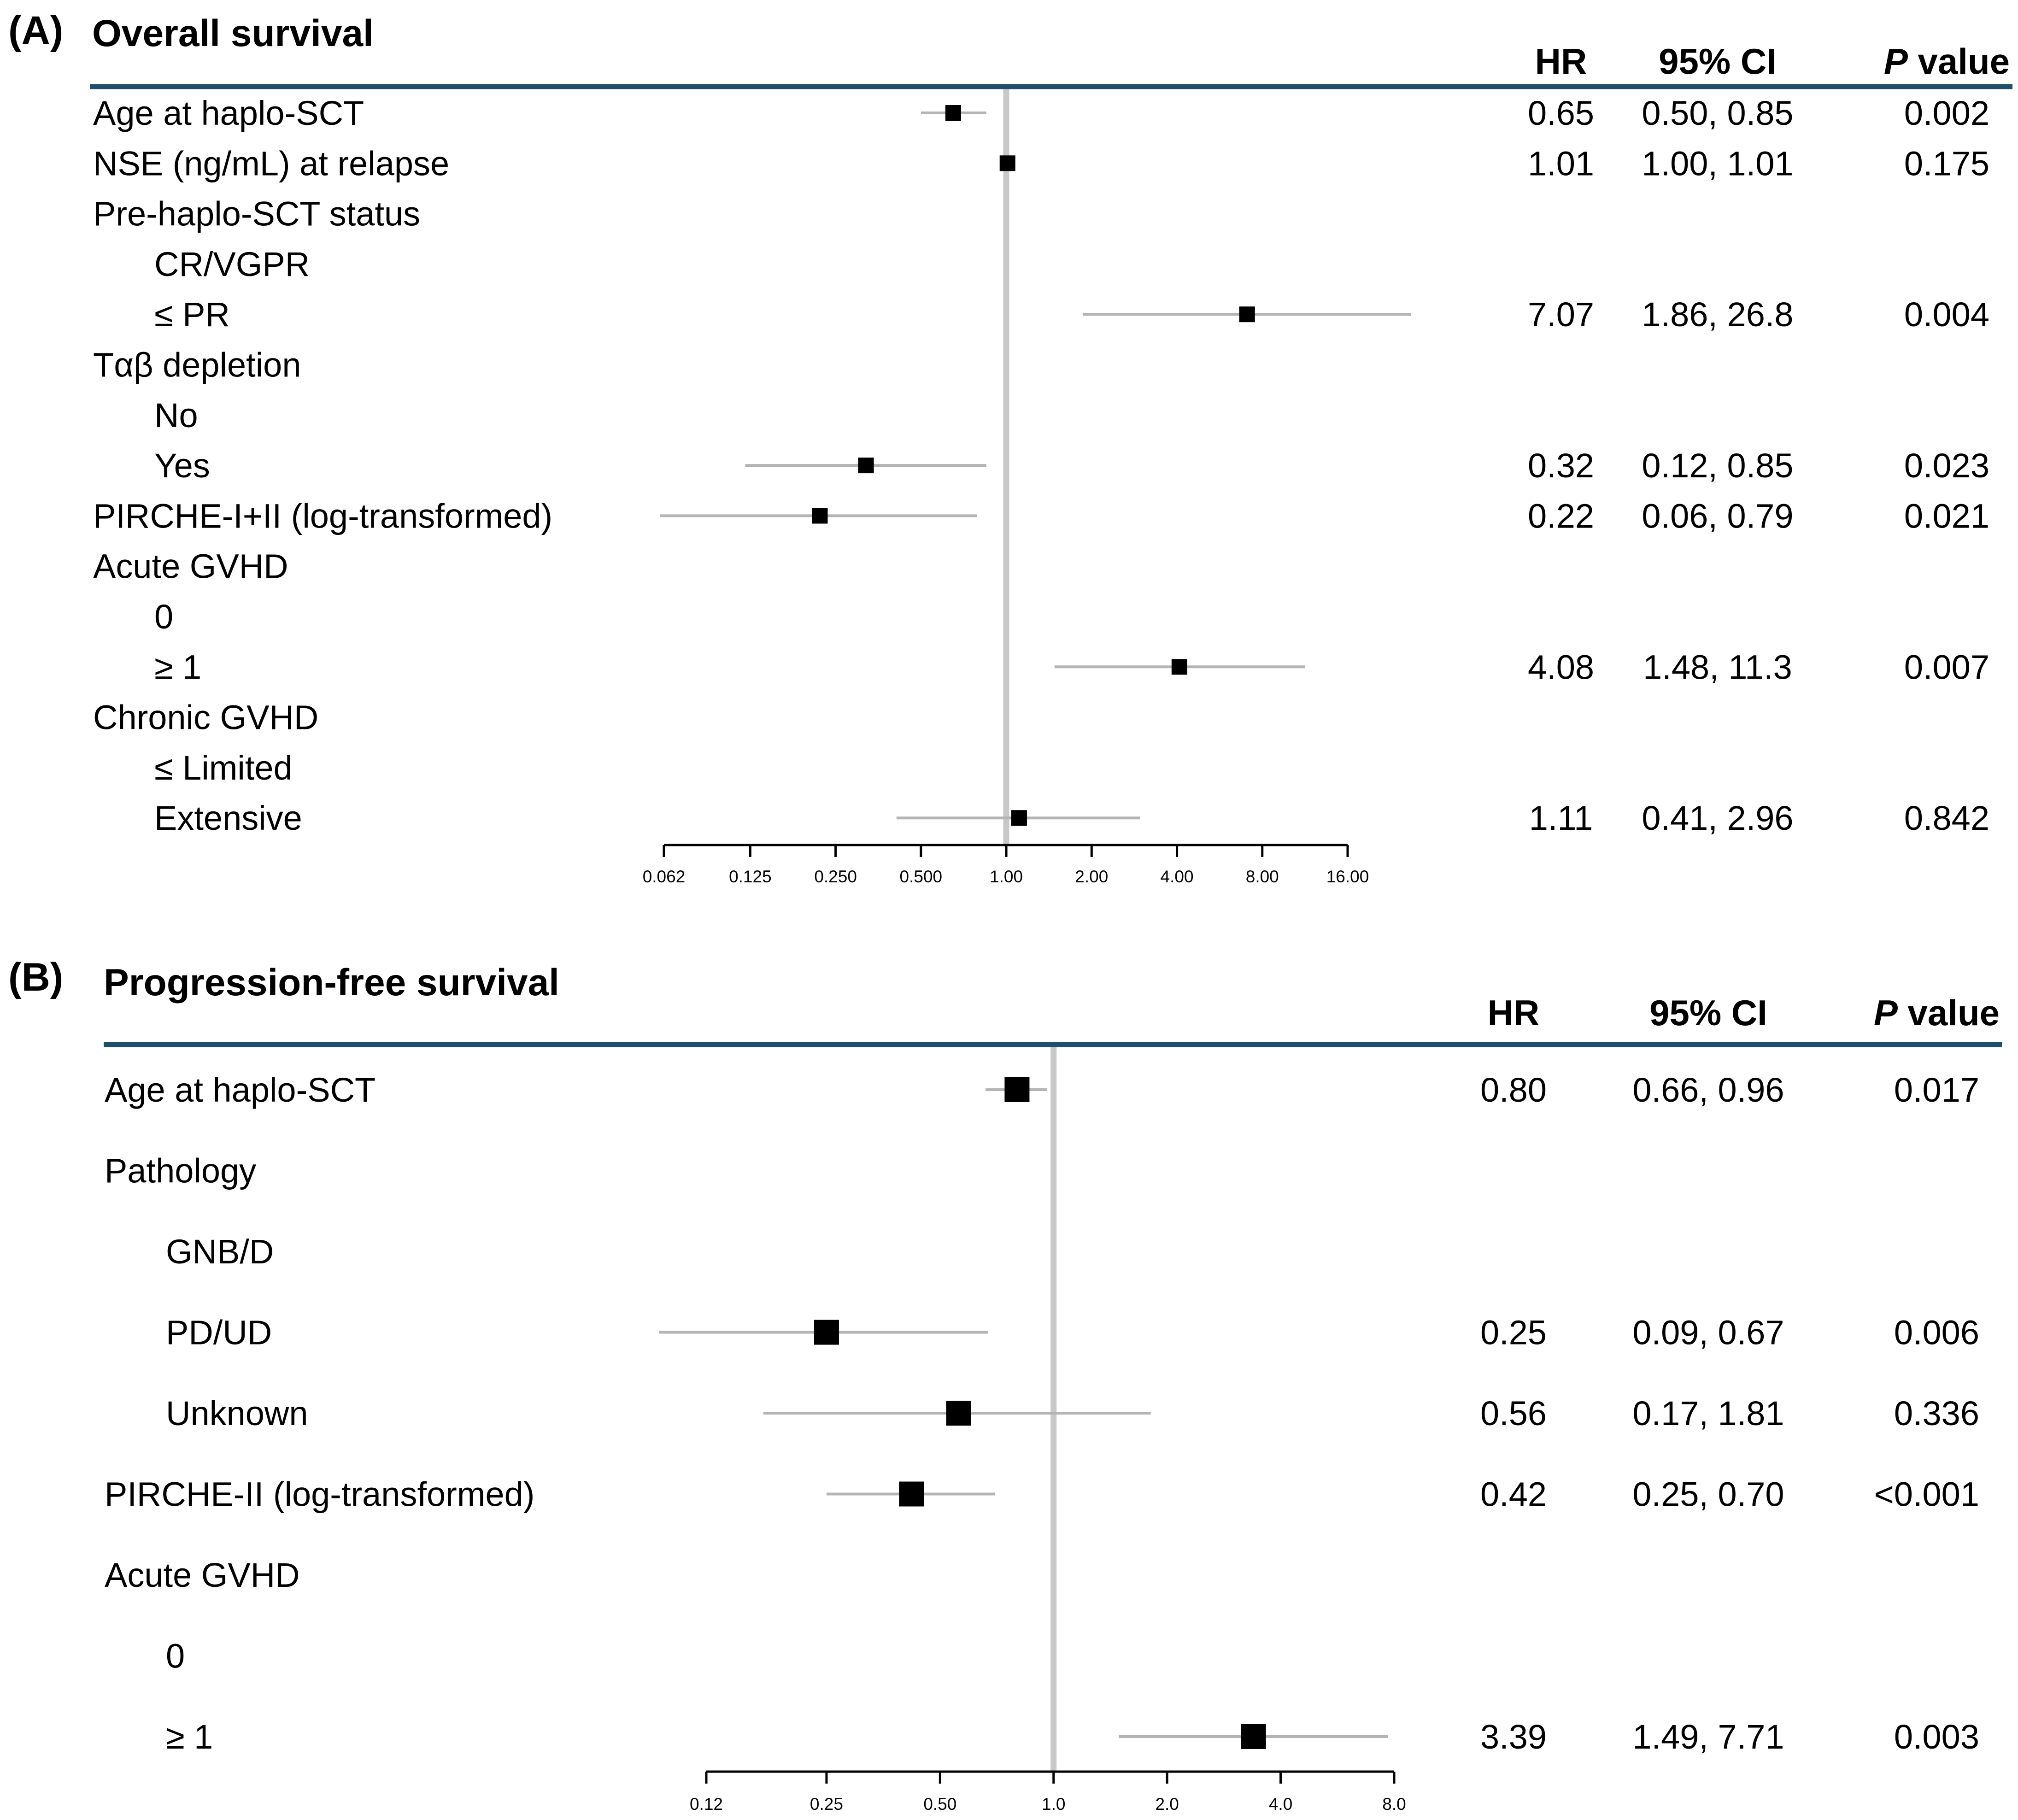 The image size is (2018, 1820). What do you see at coordinates (750, 876) in the screenshot?
I see `x-tick-label: 0.125` at bounding box center [750, 876].